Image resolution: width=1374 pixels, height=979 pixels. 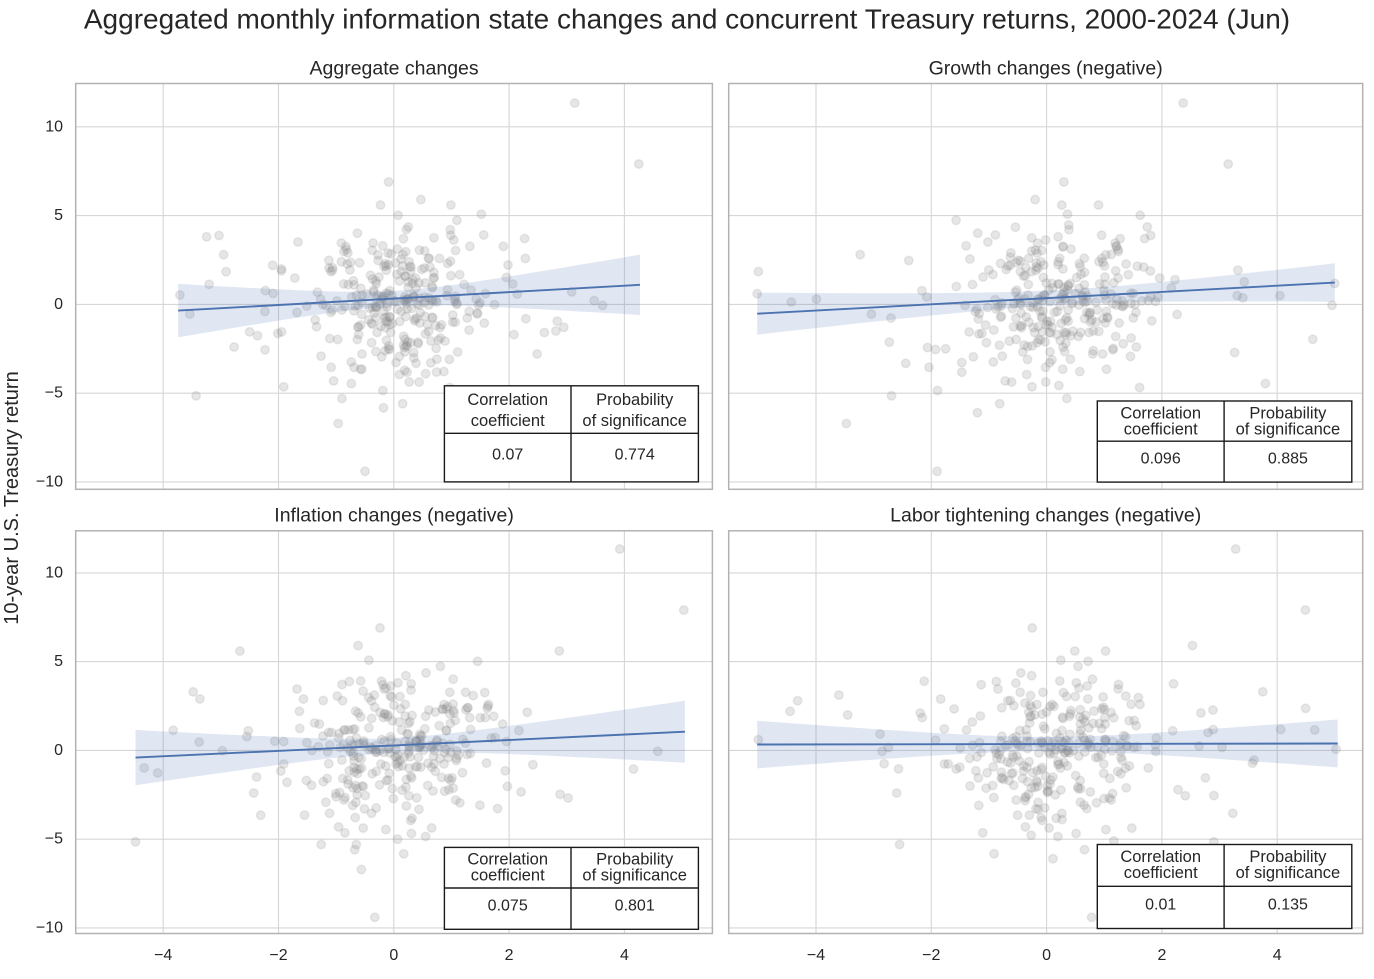 I want to click on svg-text: Aggregate changes, so click(x=394, y=69).